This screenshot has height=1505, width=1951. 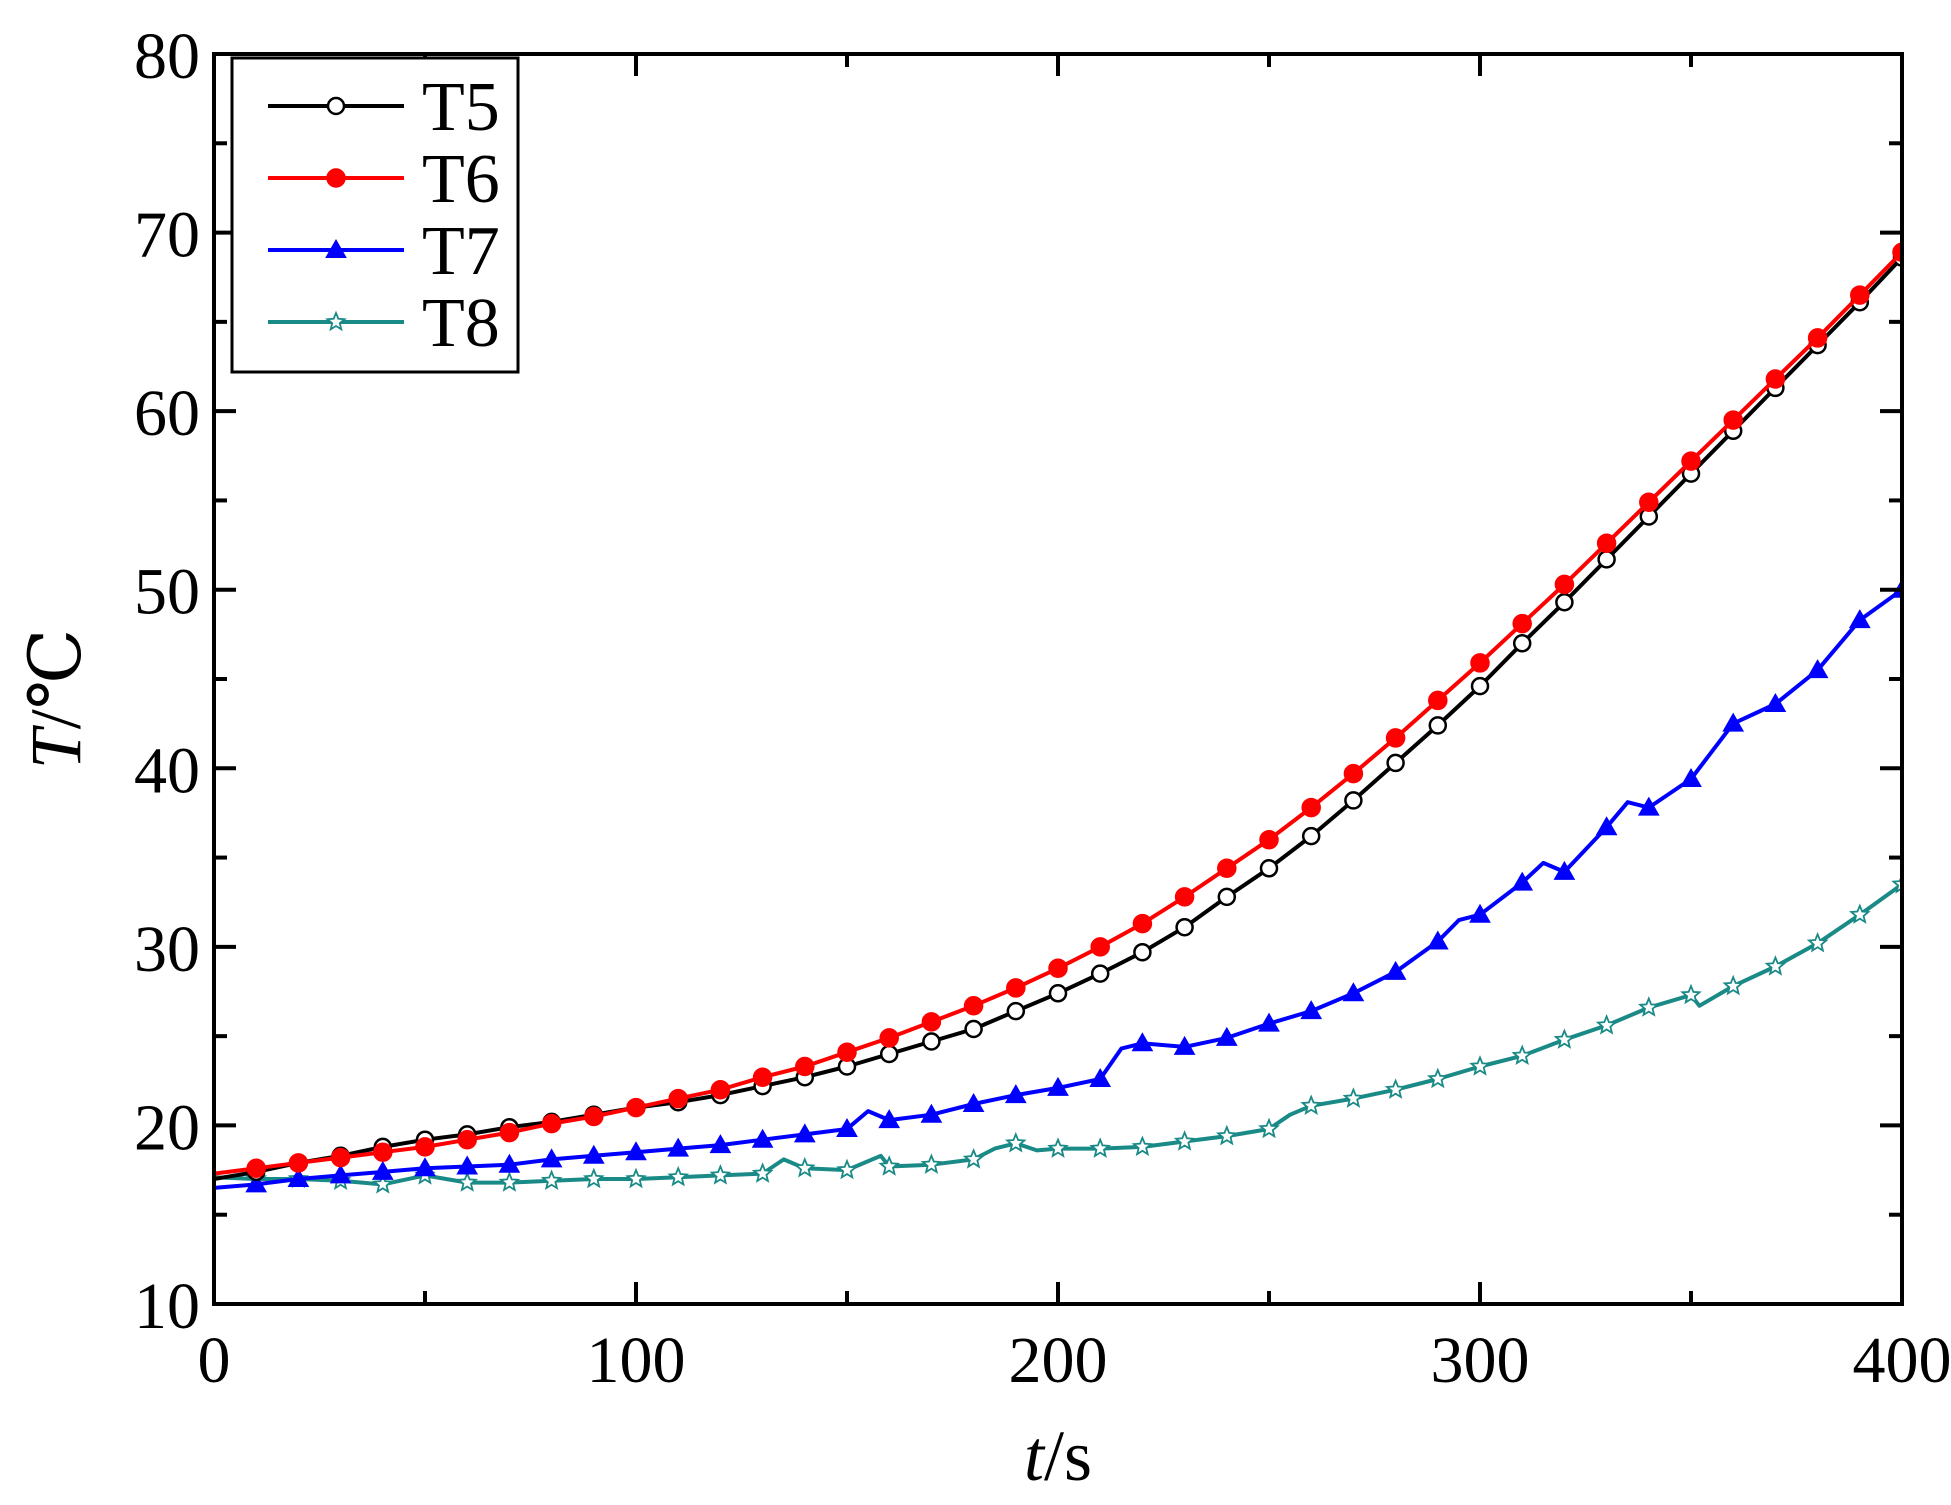 I want to click on y-axis-title-unit: /℃, so click(x=56, y=679).